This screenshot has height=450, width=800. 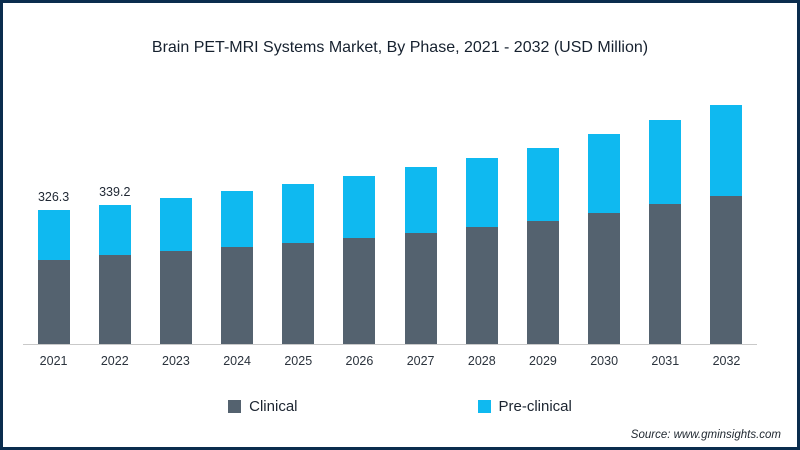 What do you see at coordinates (604, 278) in the screenshot?
I see `bar-segment-clinical-2030` at bounding box center [604, 278].